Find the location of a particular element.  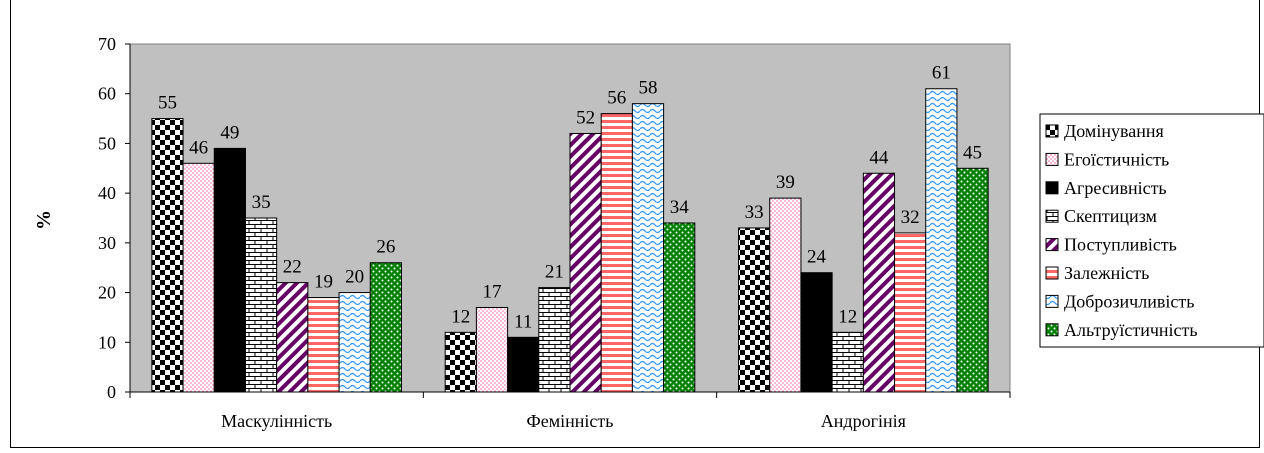

data-label: 17 is located at coordinates (492, 291).